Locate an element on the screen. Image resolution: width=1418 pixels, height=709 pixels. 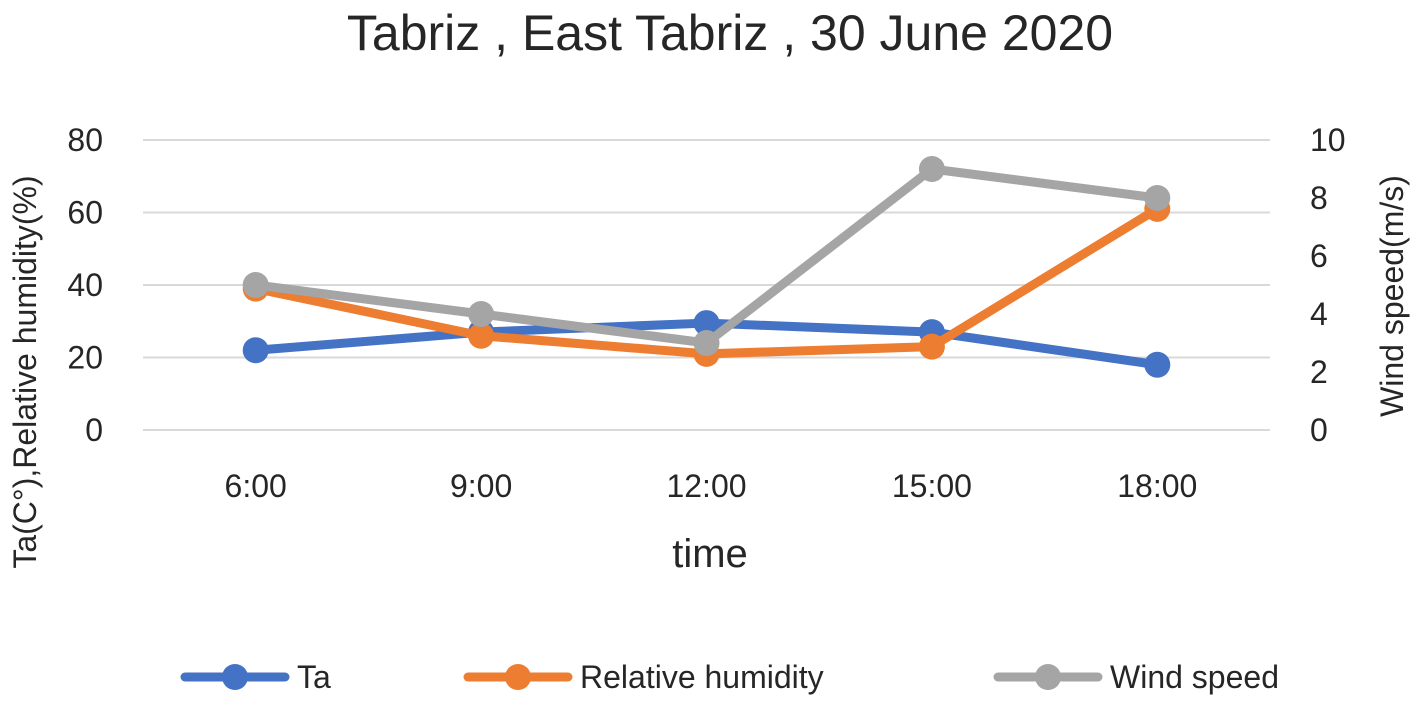
right-axis-ticks: 0 2 4 6 8 10 is located at coordinates (1328, 285).